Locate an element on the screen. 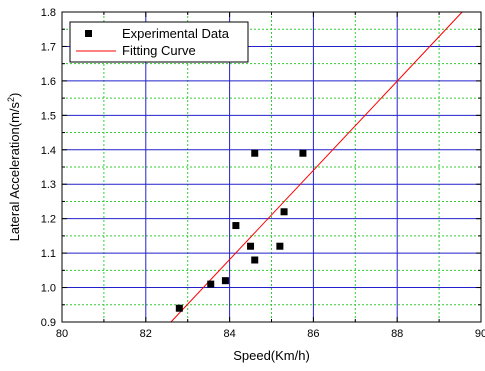 This screenshot has width=485, height=371. y-tick-label: 1.8 is located at coordinates (48, 13).